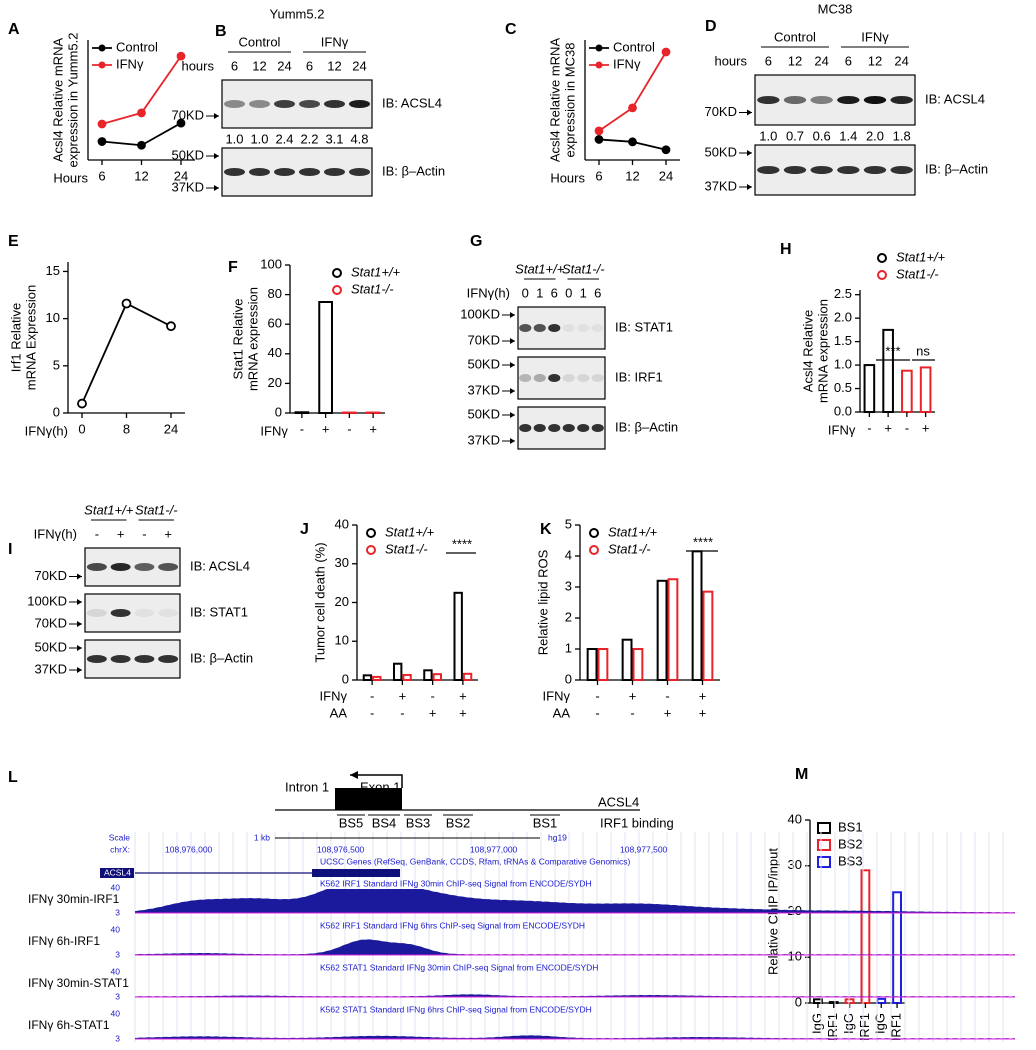 The height and width of the screenshot is (1050, 1036). Describe the element at coordinates (598, 175) in the screenshot. I see `x-tick-label: 6` at that location.